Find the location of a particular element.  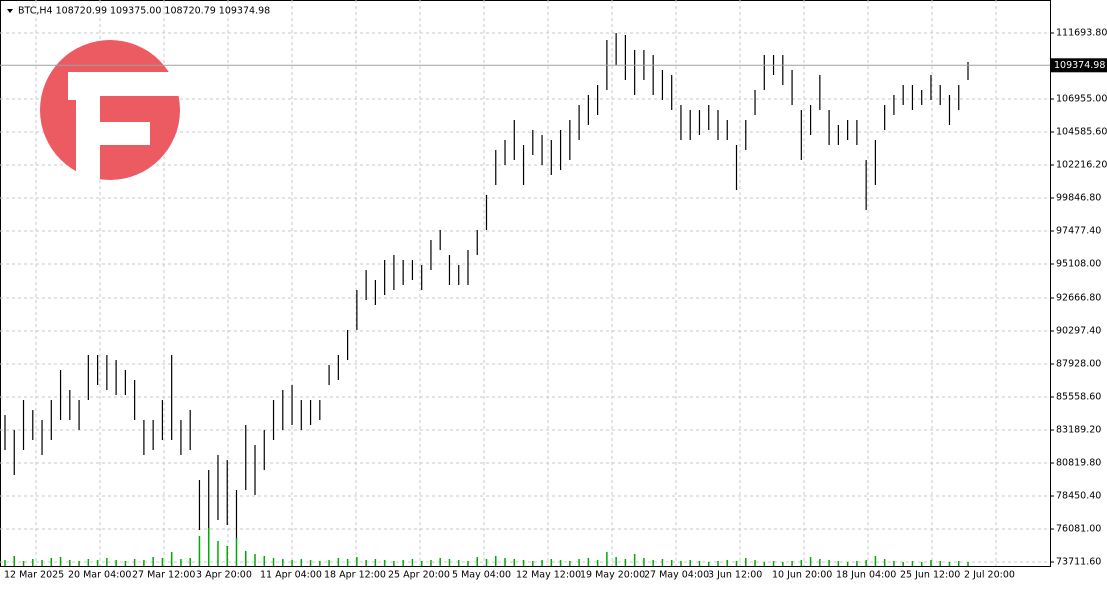

x-tick-label: 12 May 12:00 is located at coordinates (548, 575).